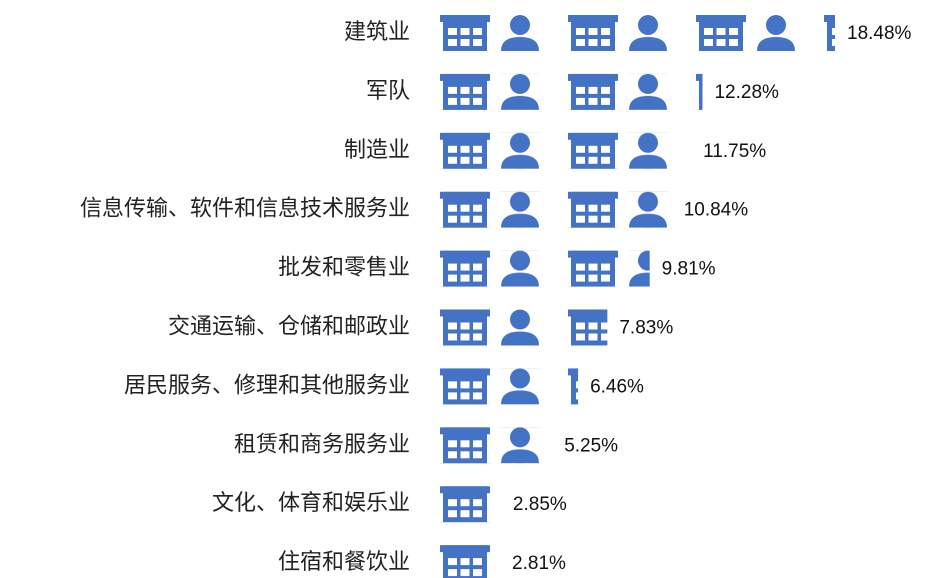 This screenshot has height=578, width=935. Describe the element at coordinates (322, 444) in the screenshot. I see `category-label: 租赁和商务服务业` at that location.